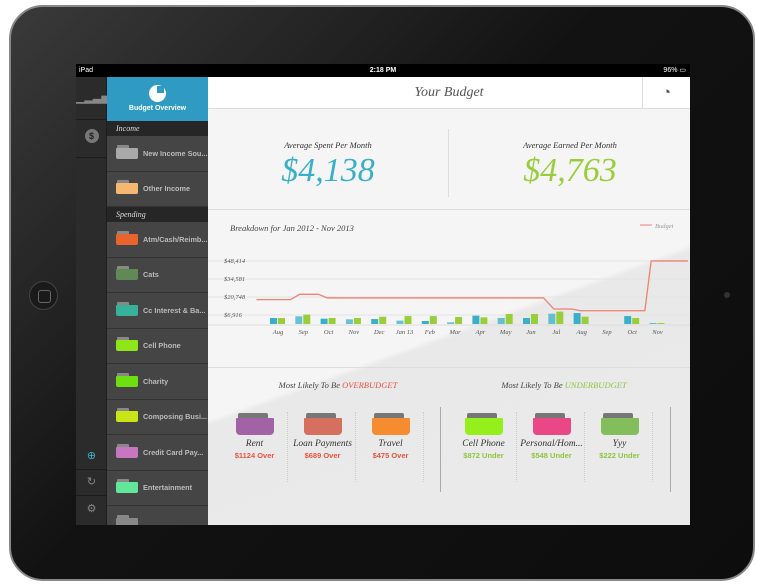 Image resolution: width=757 pixels, height=585 pixels. Describe the element at coordinates (167, 189) in the screenshot. I see `sidebar-item-label: Other Income` at that location.